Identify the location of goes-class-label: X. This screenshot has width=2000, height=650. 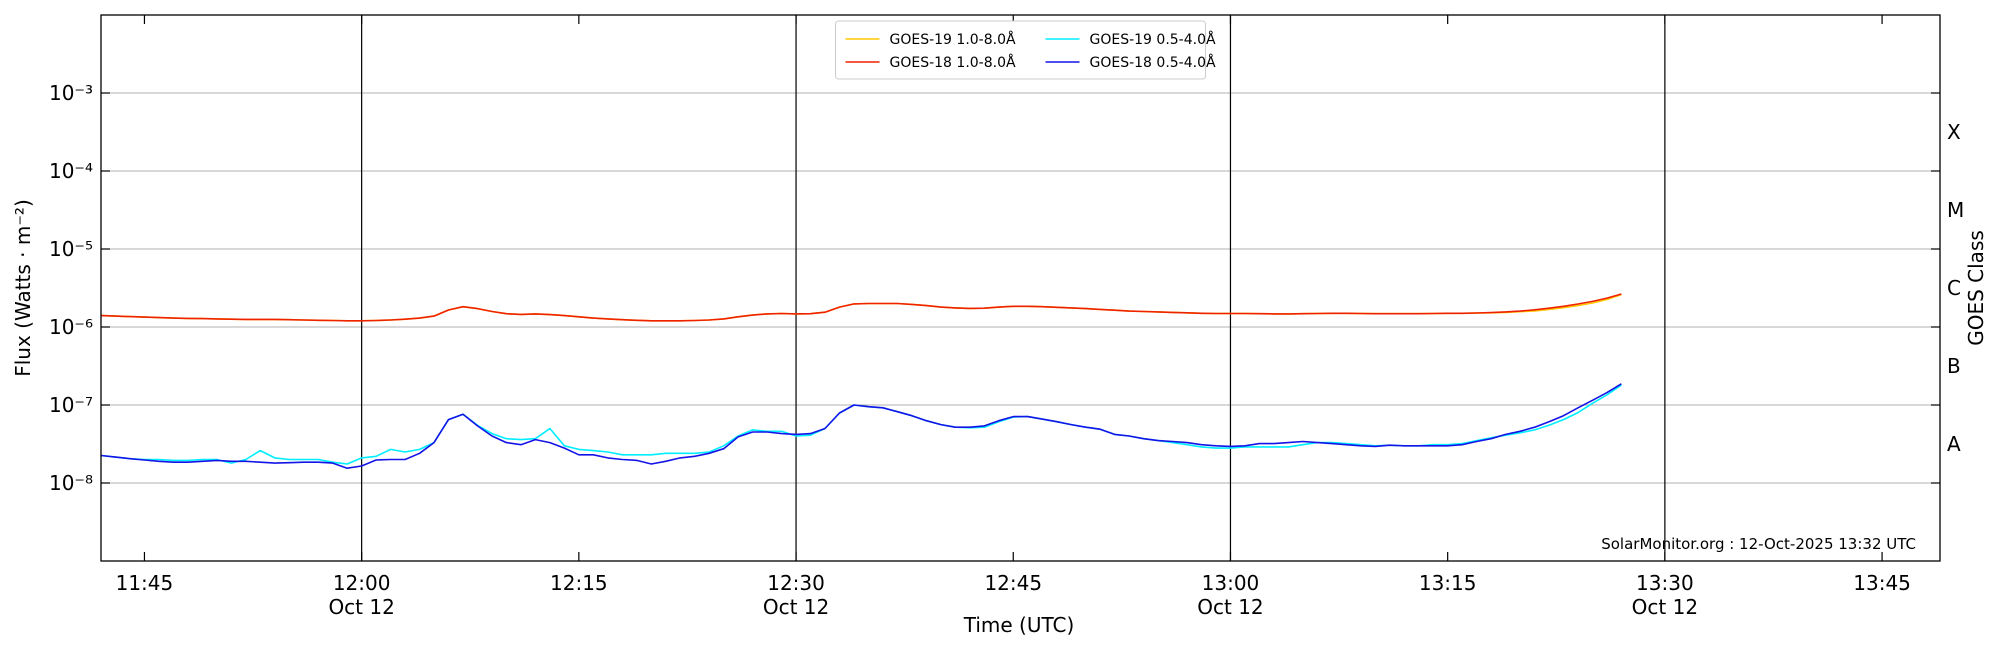
(1954, 132).